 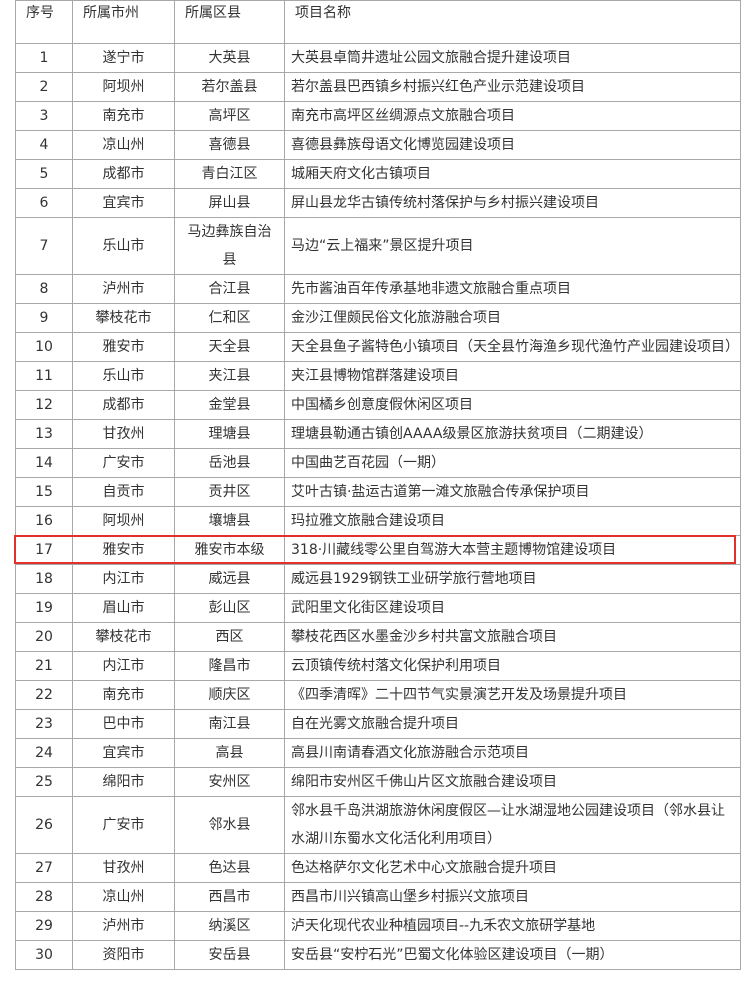 What do you see at coordinates (229, 550) in the screenshot?
I see `district: 雅安市本级` at bounding box center [229, 550].